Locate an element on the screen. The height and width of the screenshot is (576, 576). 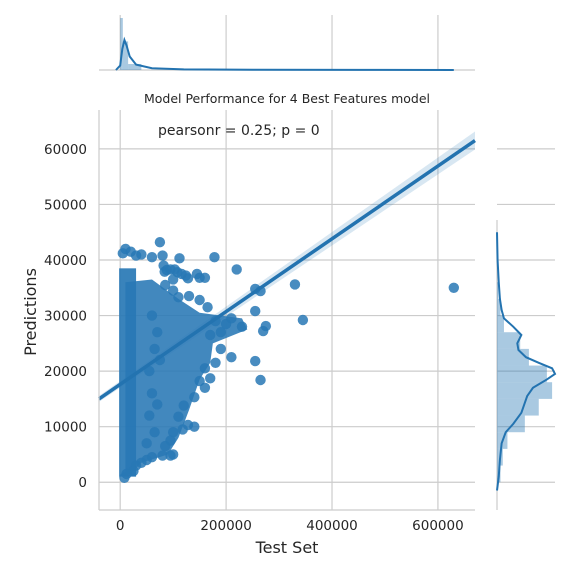
top-kde-curve is located at coordinates (284, 53).